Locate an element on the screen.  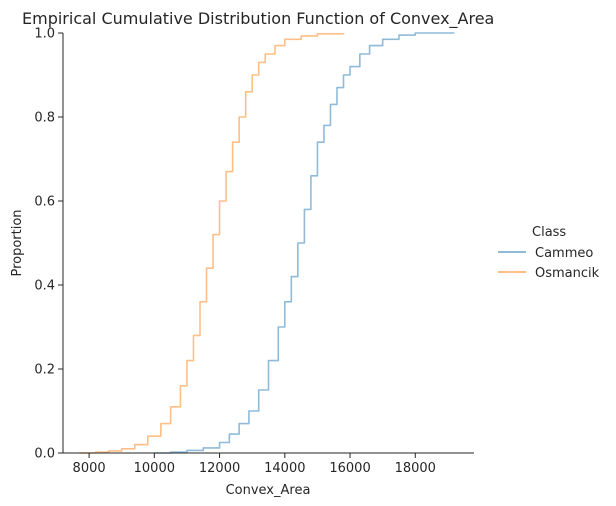
x-tick-label: 18000 is located at coordinates (415, 468).